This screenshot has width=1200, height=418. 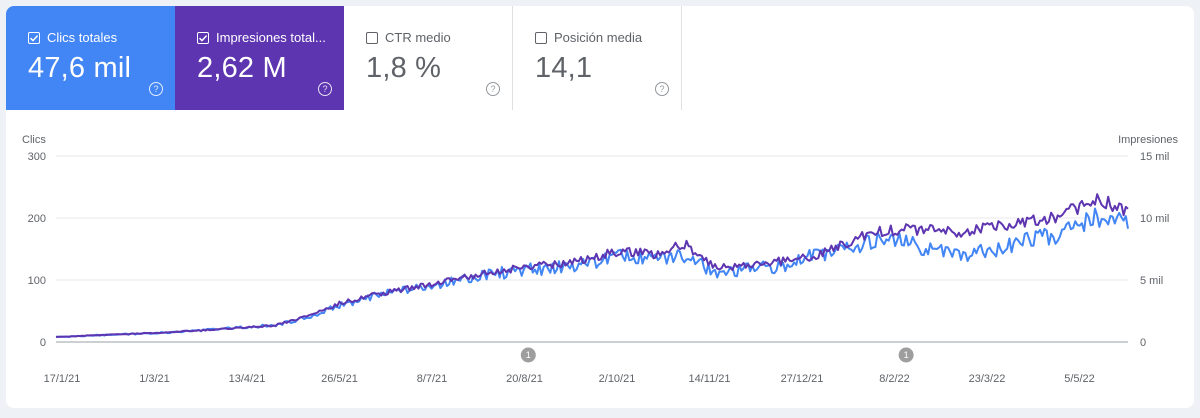 What do you see at coordinates (154, 379) in the screenshot?
I see `x-tick-label: 1/3/21` at bounding box center [154, 379].